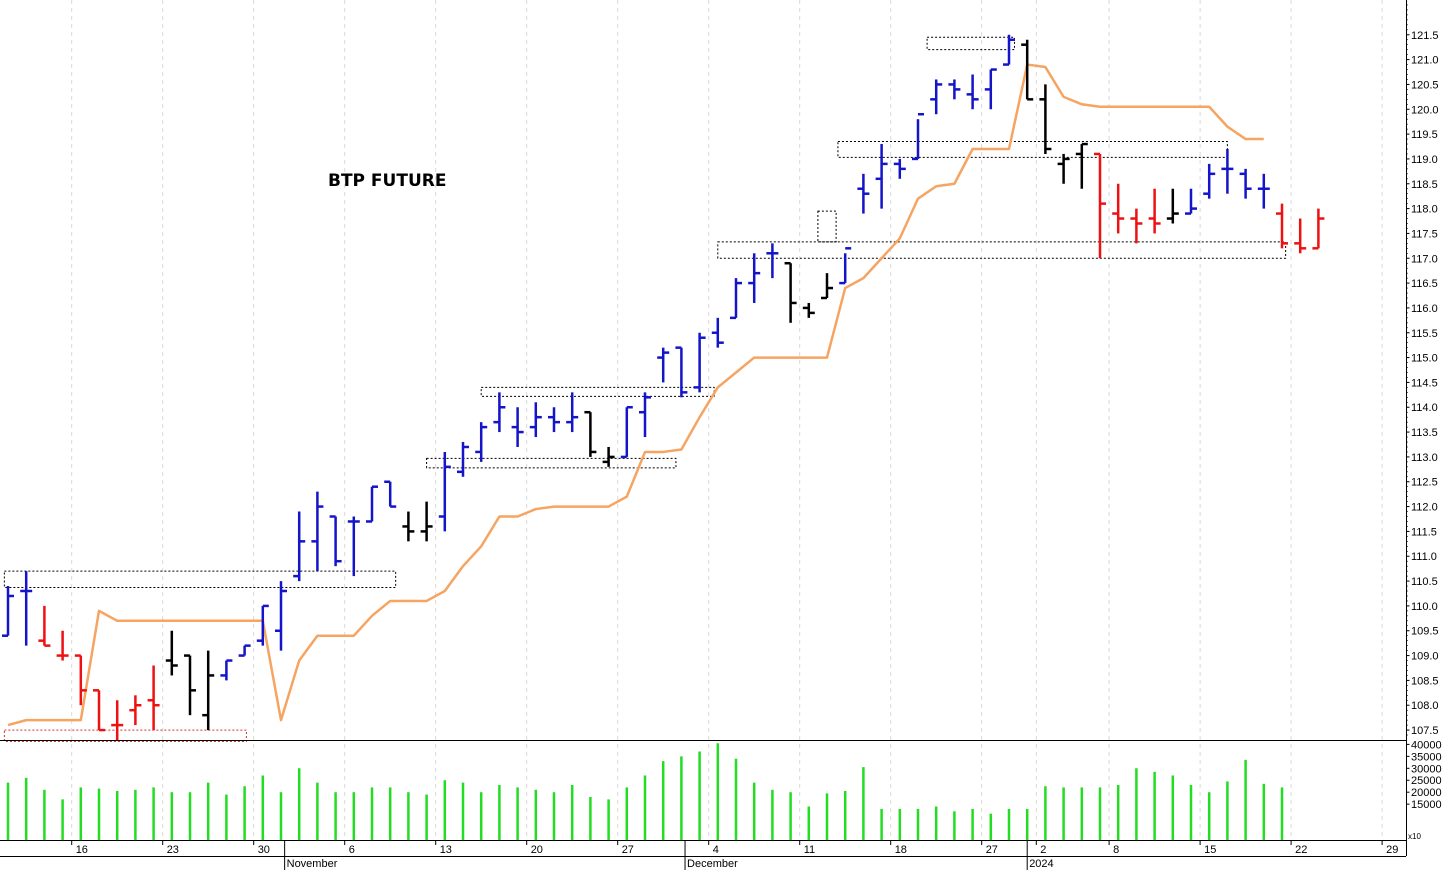 This screenshot has width=1455, height=875. What do you see at coordinates (1424, 284) in the screenshot?
I see `price-tick-label: 116.5` at bounding box center [1424, 284].